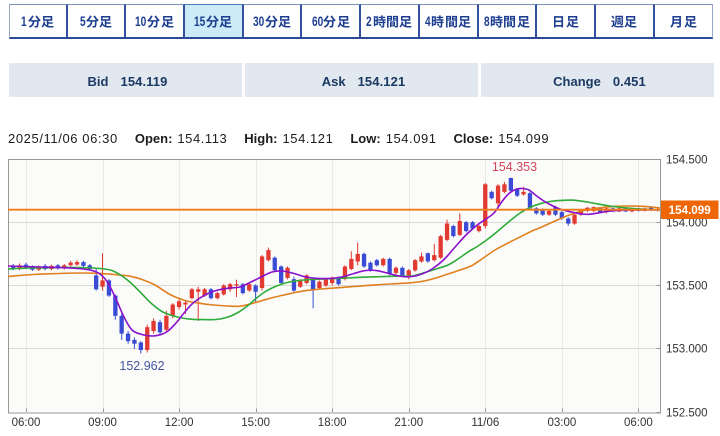 This screenshot has width=720, height=436. I want to click on svg-text: 154.099, so click(690, 210).